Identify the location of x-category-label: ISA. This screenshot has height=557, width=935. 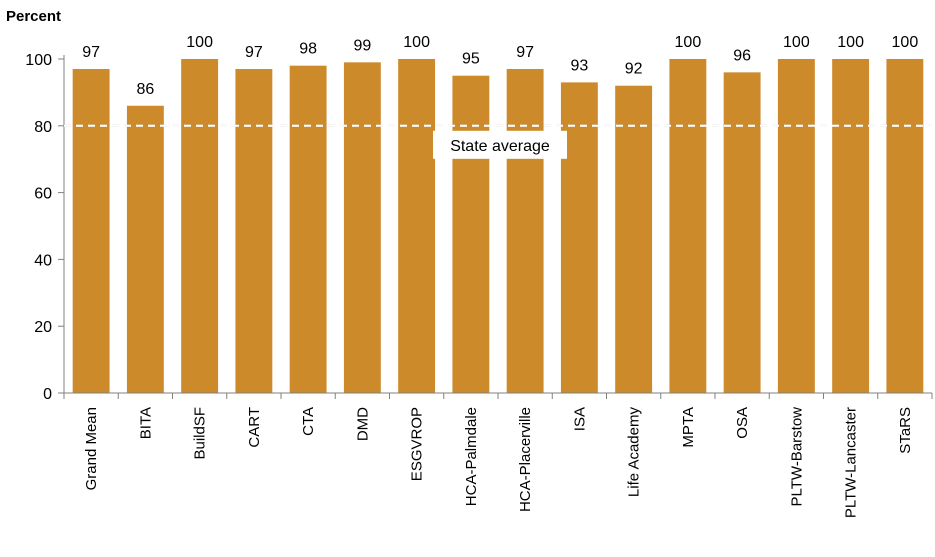
(579, 419).